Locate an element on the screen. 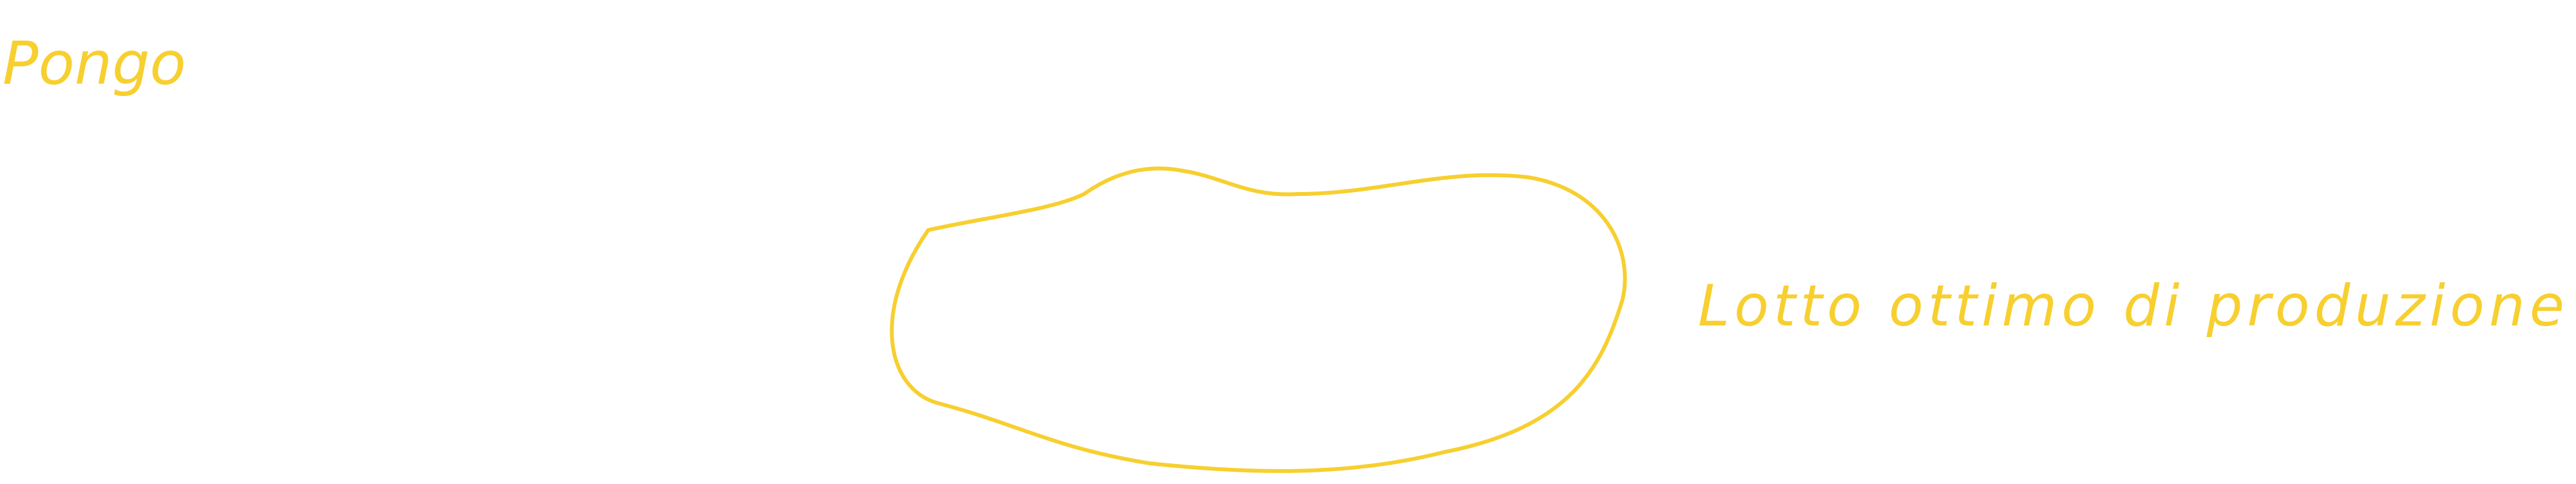  note-title: Pongo is located at coordinates (94, 64).